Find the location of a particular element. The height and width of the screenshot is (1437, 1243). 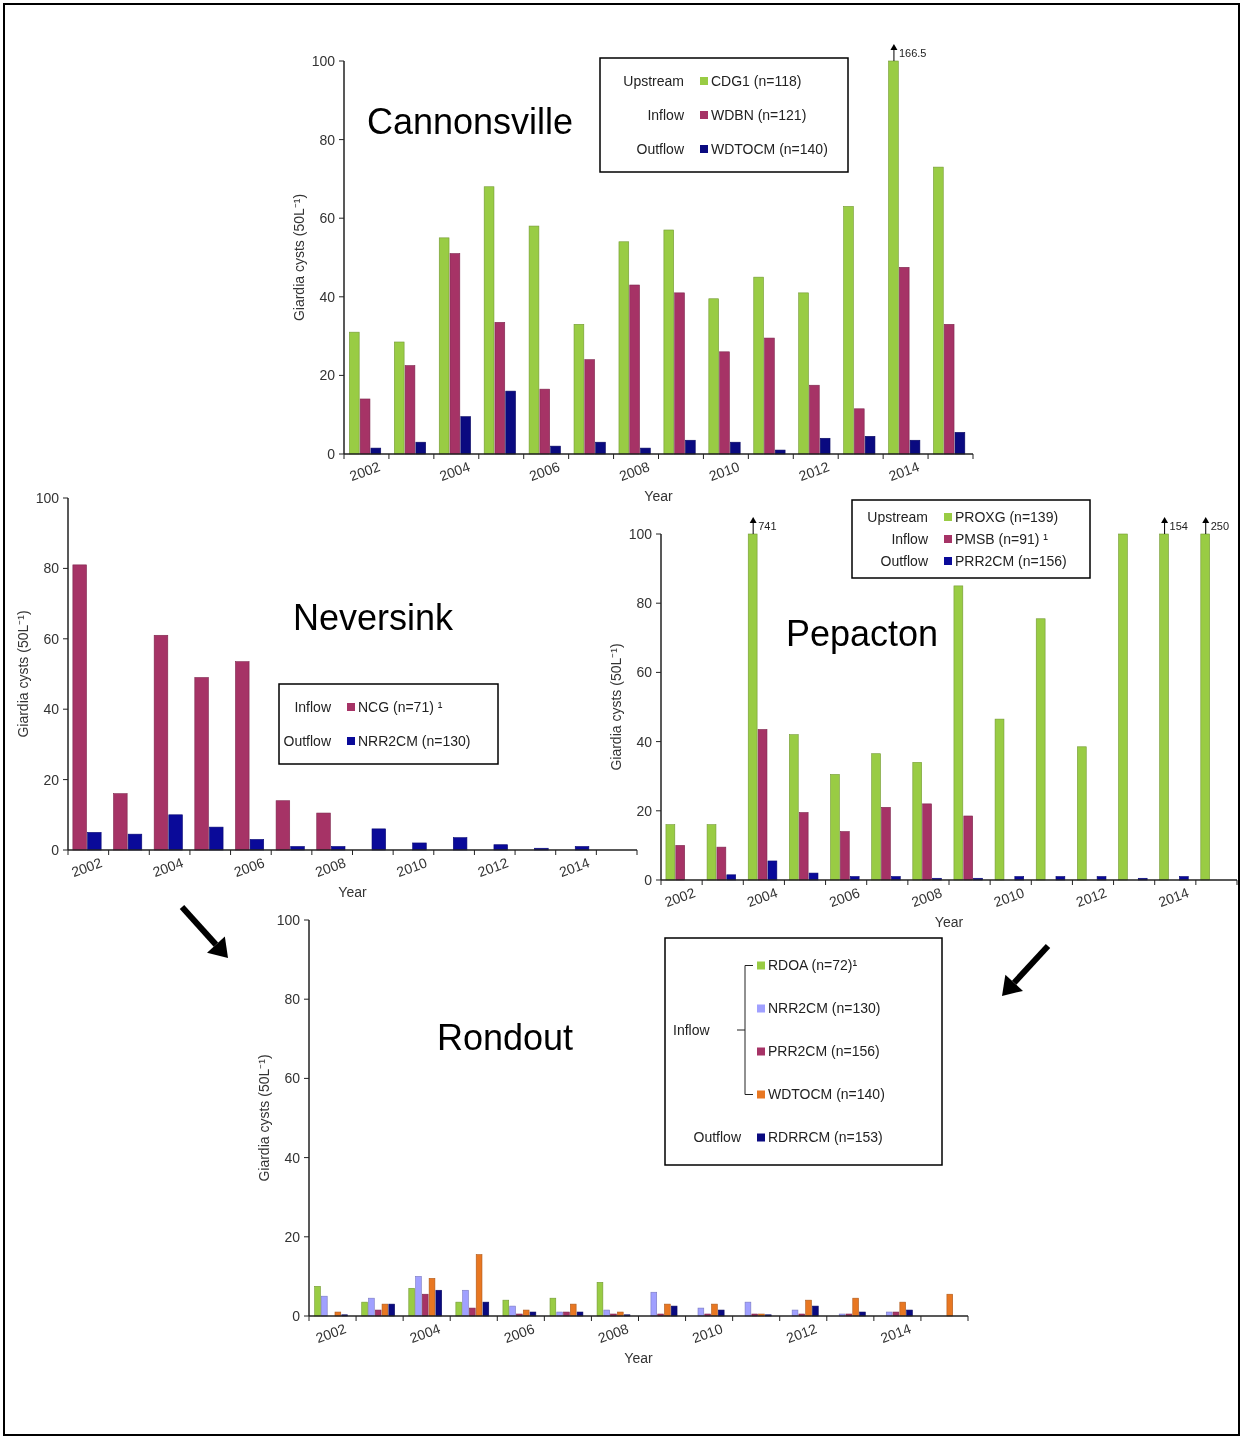

legend-label: PROXG (n=139) is located at coordinates (1007, 516).